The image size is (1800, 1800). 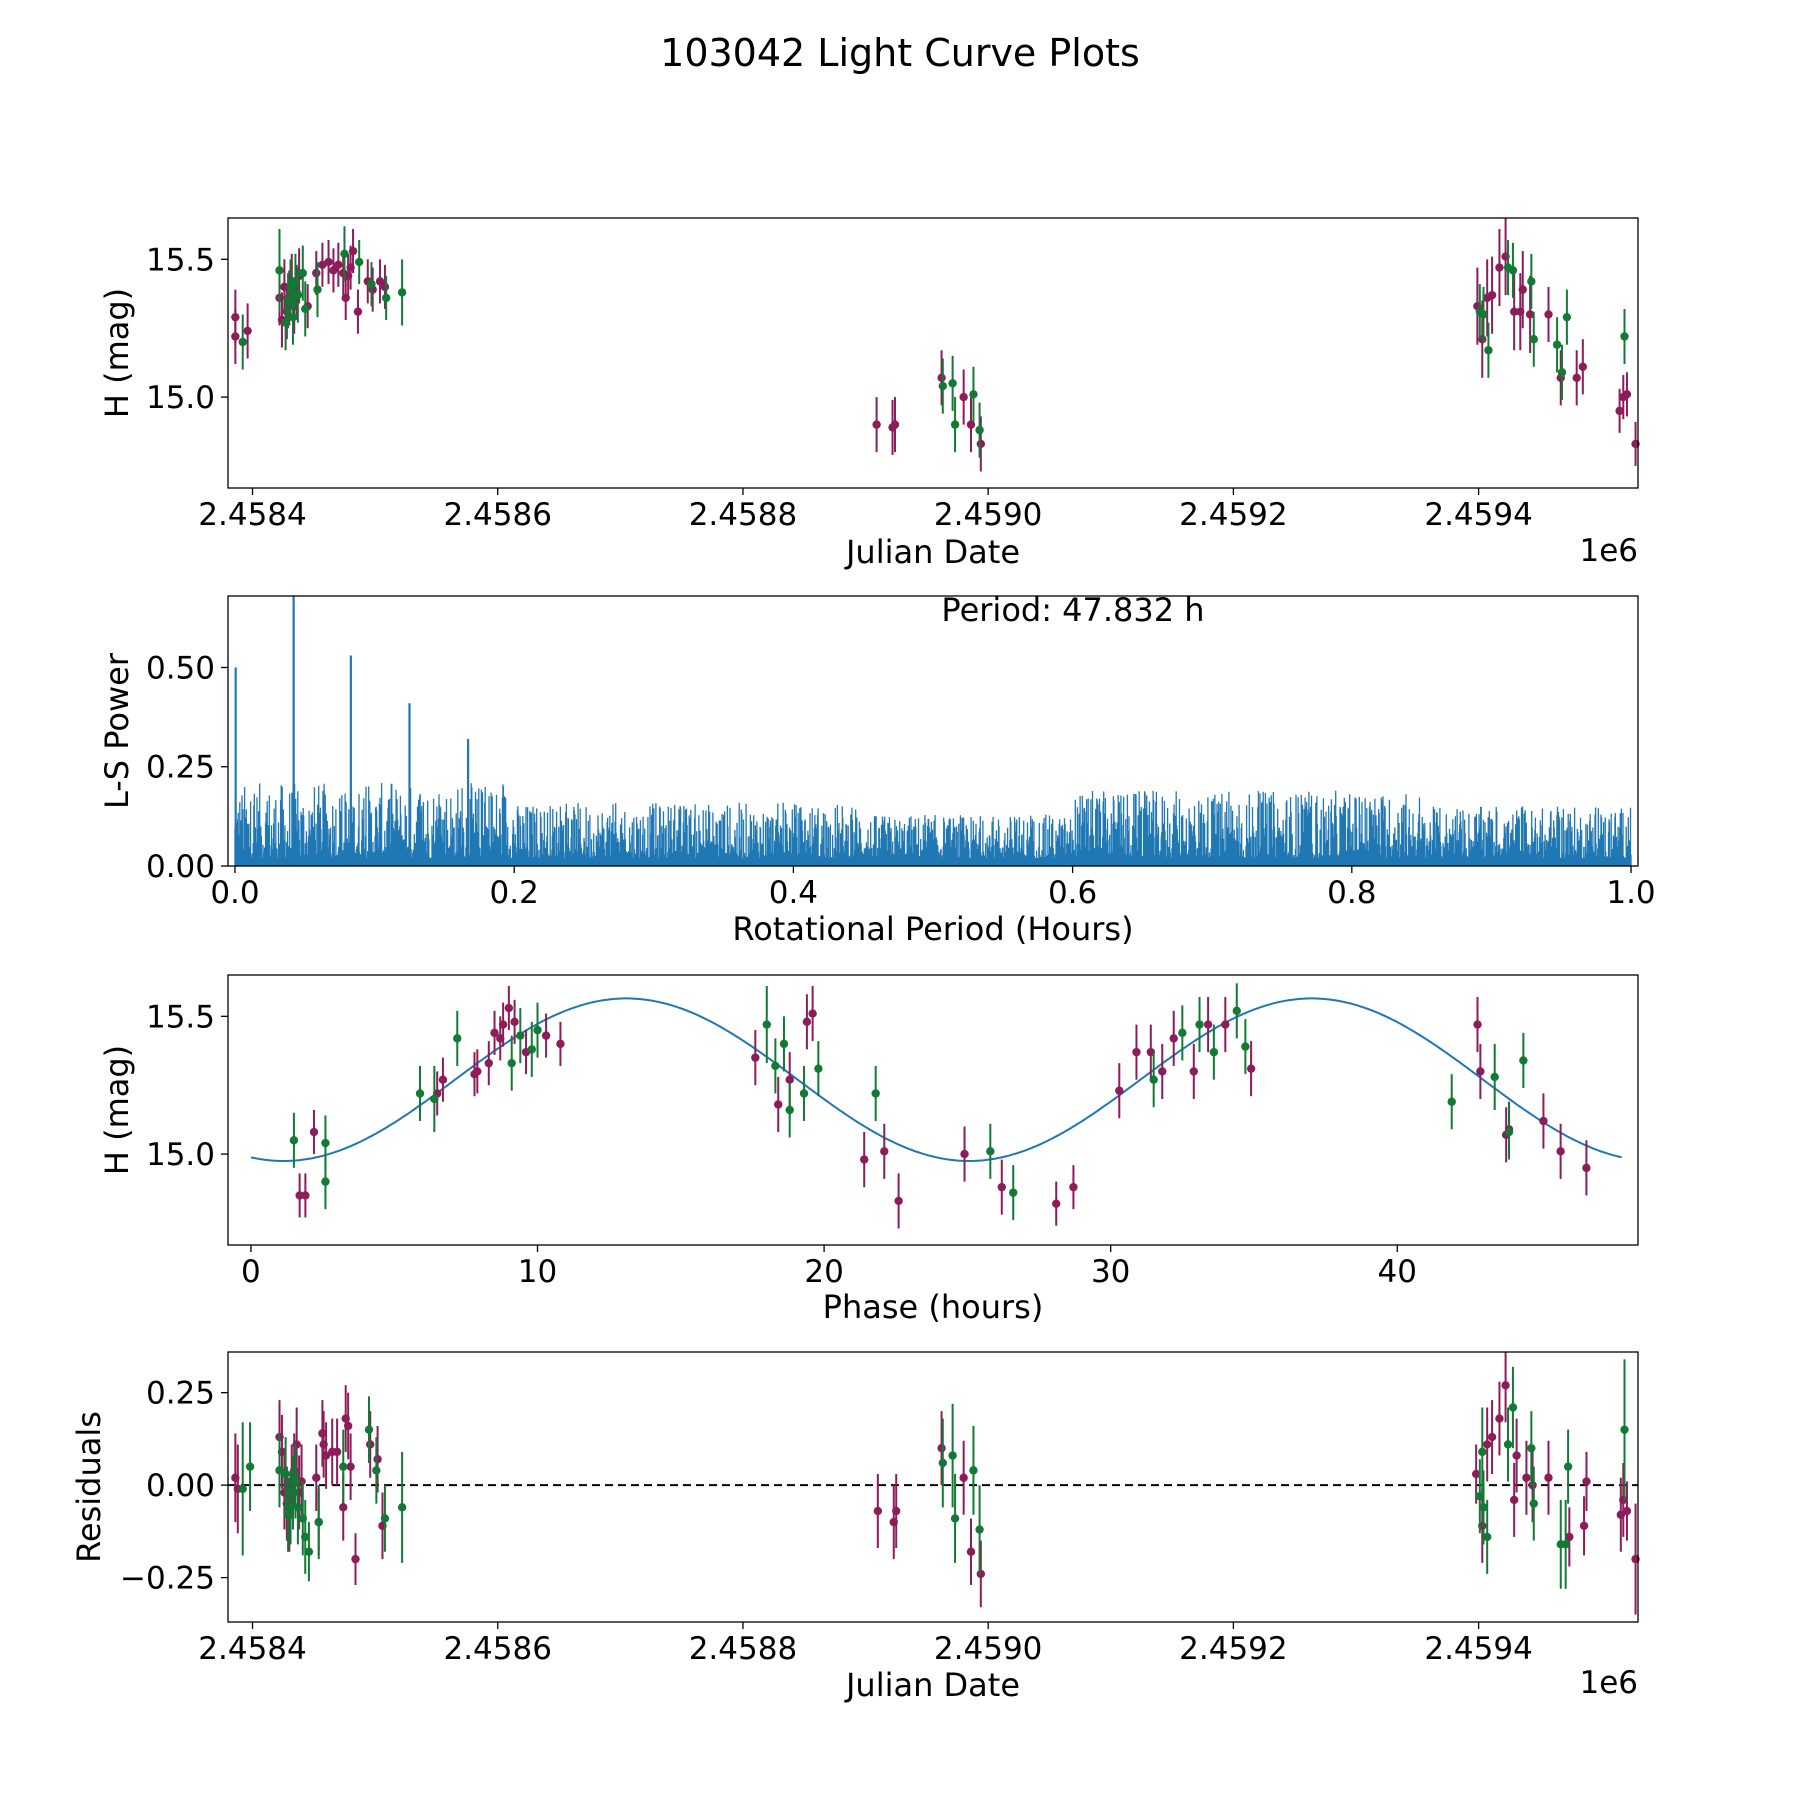 I want to click on periodogram-frame, so click(x=933, y=731).